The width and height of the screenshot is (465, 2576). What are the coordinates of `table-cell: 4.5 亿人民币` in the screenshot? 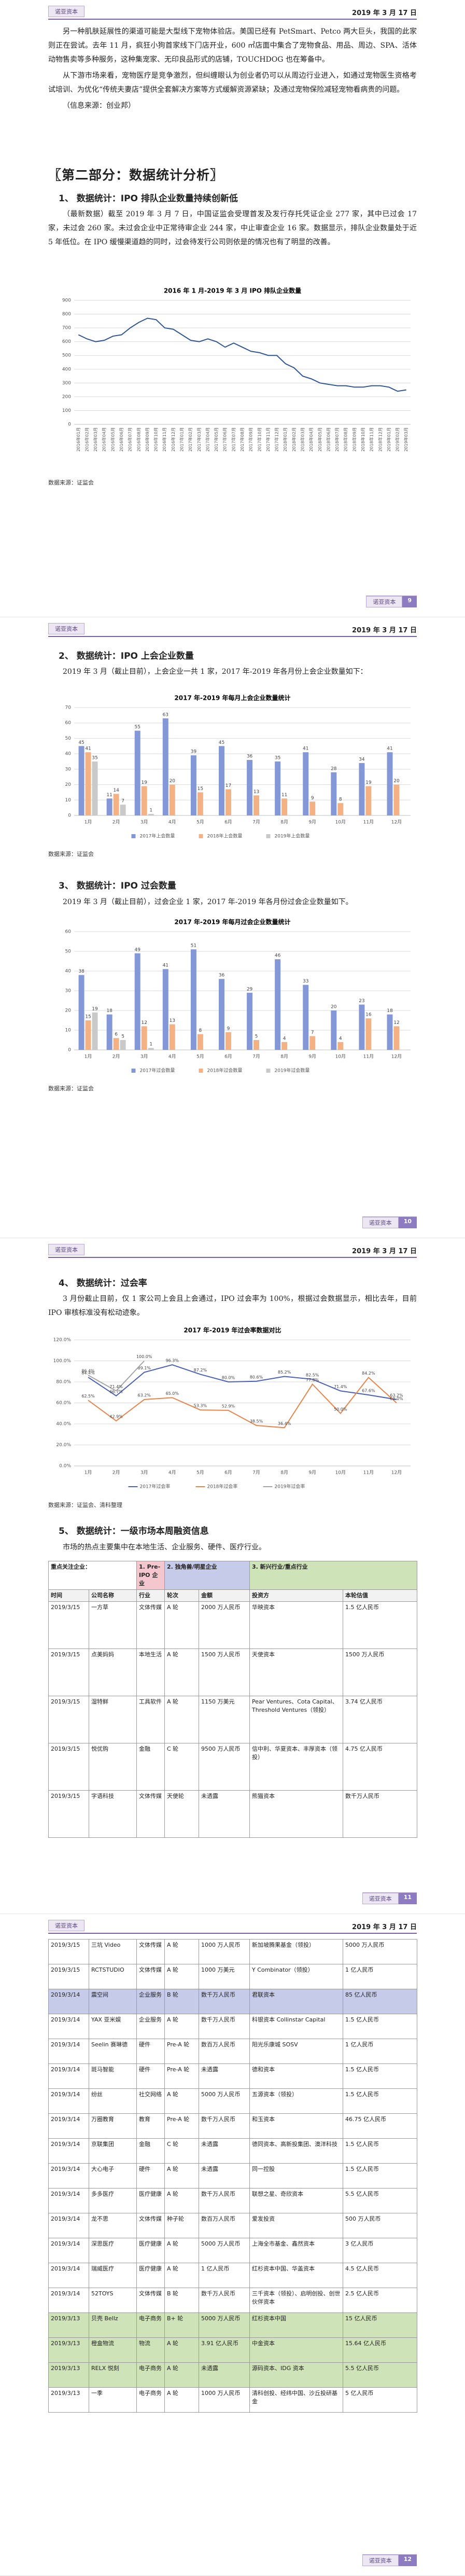 It's located at (380, 2275).